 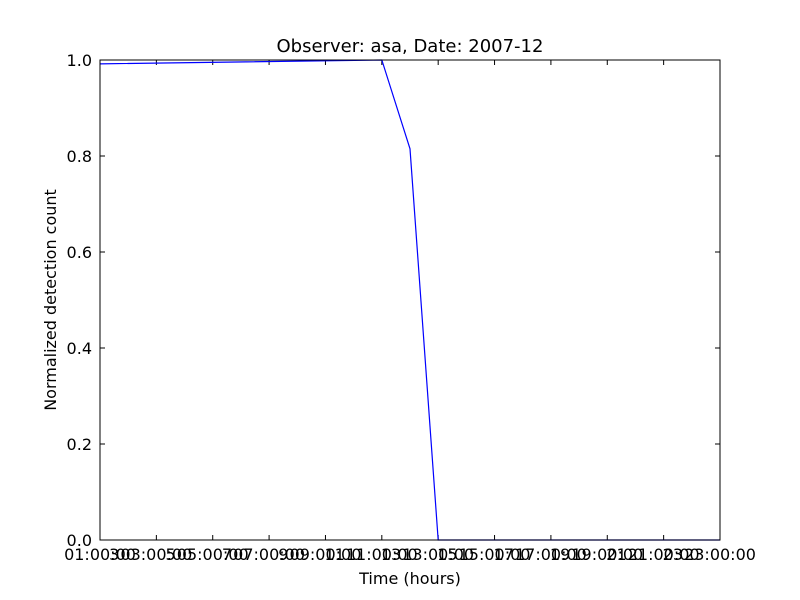 What do you see at coordinates (79, 252) in the screenshot?
I see `y-tick-label: 0.6` at bounding box center [79, 252].